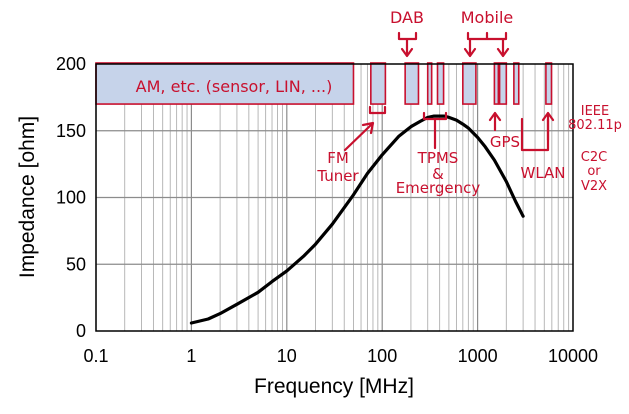 This screenshot has width=629, height=414. Describe the element at coordinates (71, 131) in the screenshot. I see `y-tick-label: 150` at that location.